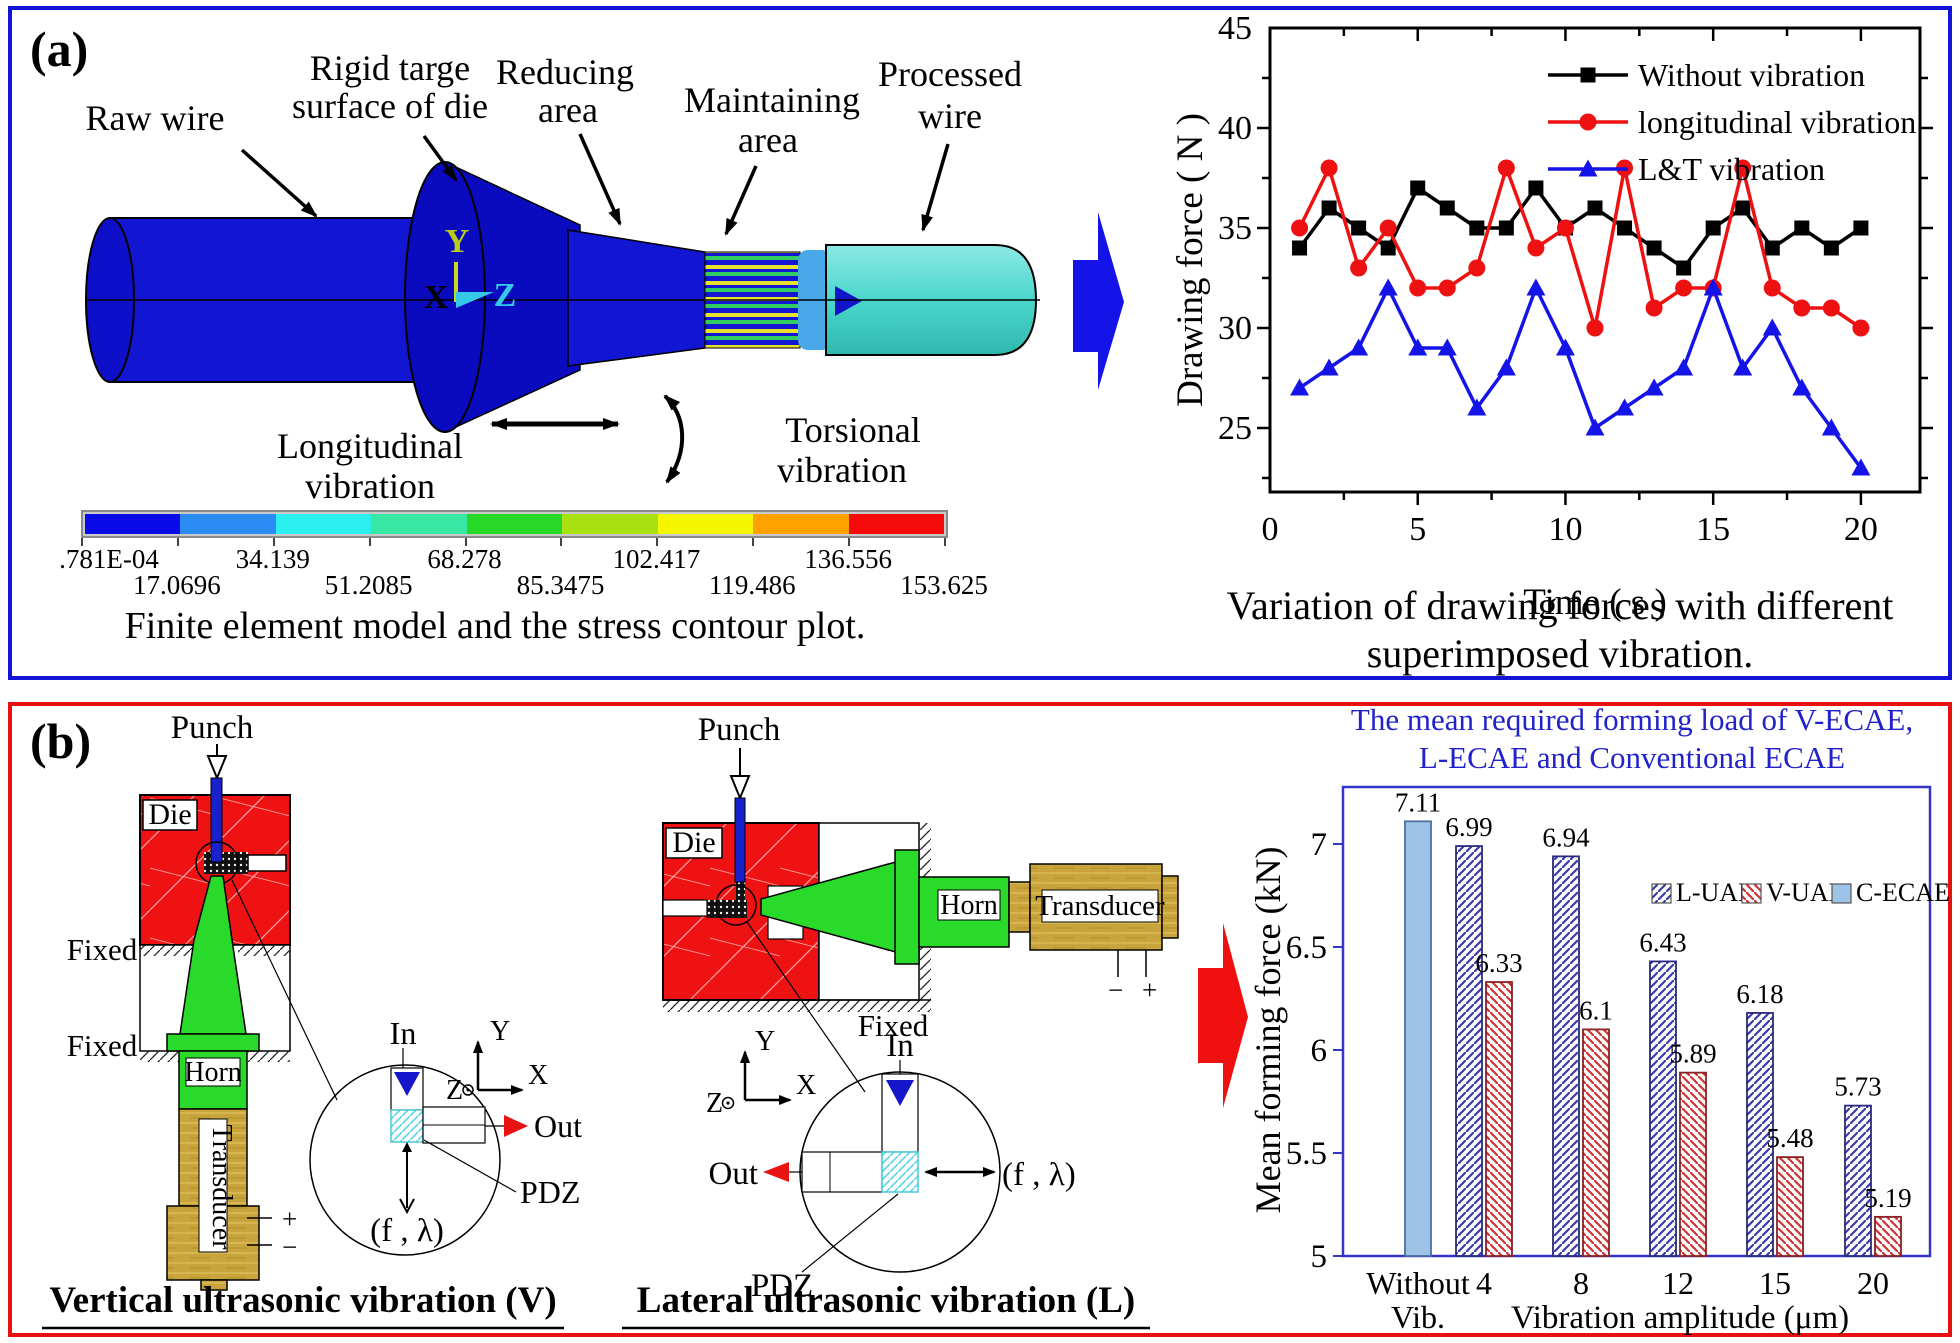 Image resolution: width=1960 pixels, height=1343 pixels. What do you see at coordinates (1235, 428) in the screenshot?
I see `y-tick-label: 25` at bounding box center [1235, 428].